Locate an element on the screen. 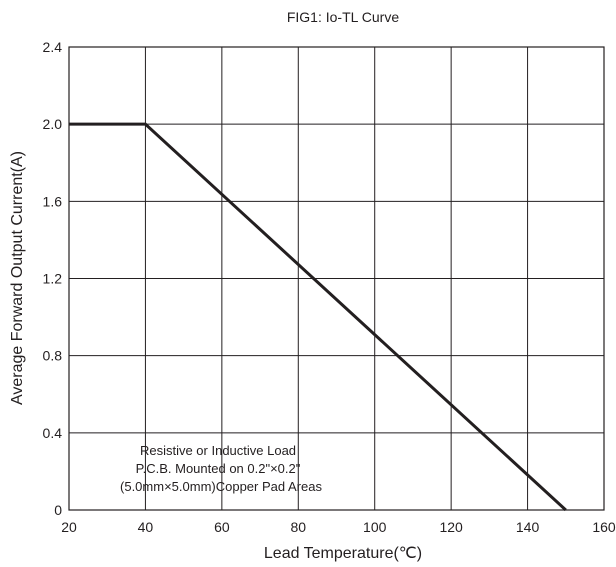  y-tick-label: 0.4 is located at coordinates (53, 433).